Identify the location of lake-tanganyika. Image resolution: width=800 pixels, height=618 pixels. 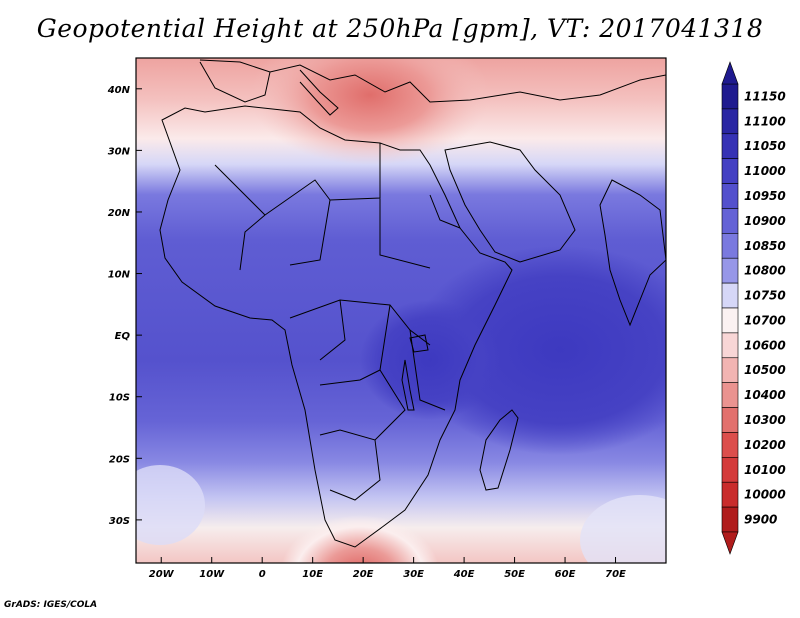
(408, 385).